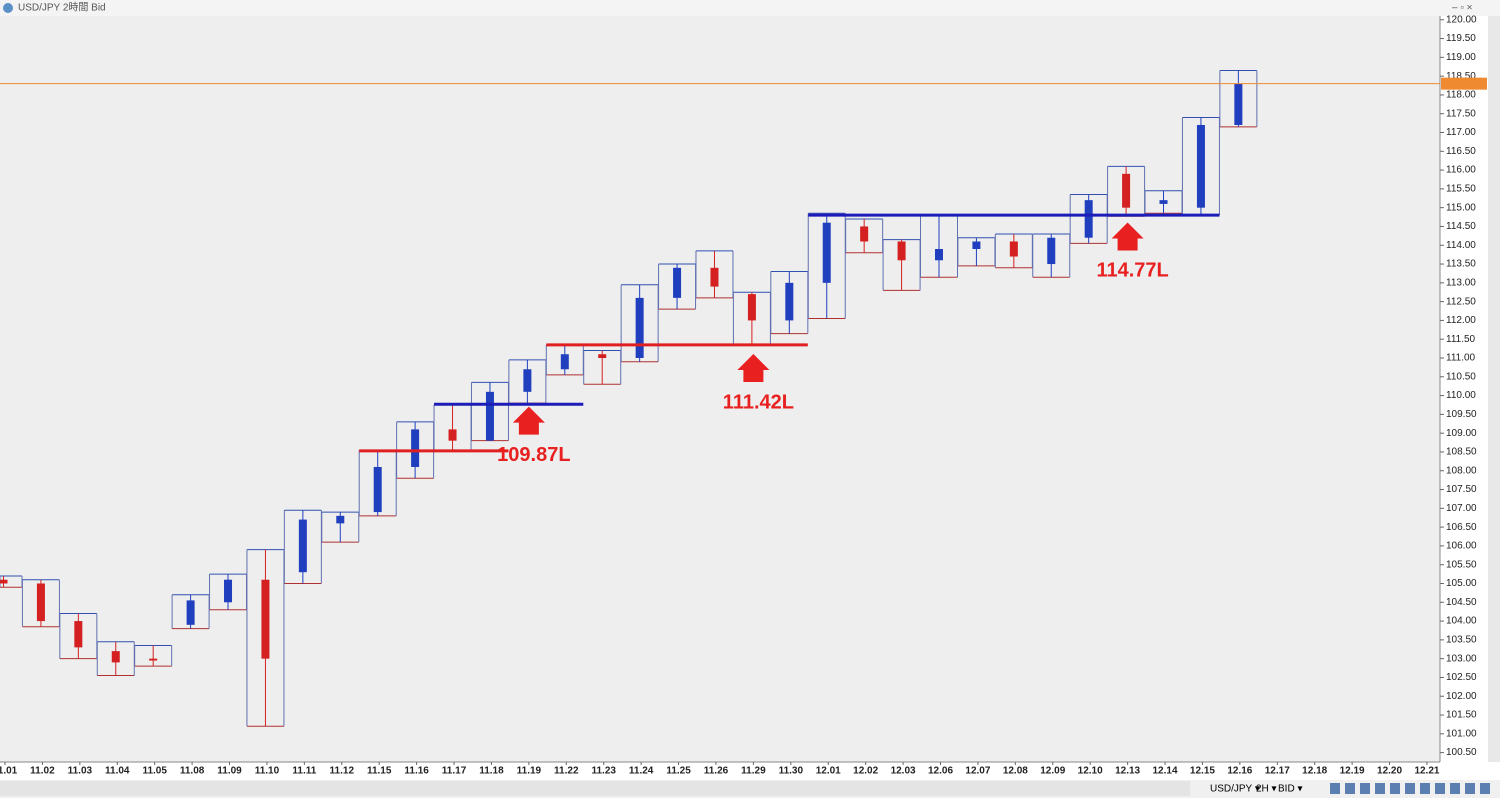 The height and width of the screenshot is (803, 1500). I want to click on y-tick-label: 107.50, so click(1461, 489).